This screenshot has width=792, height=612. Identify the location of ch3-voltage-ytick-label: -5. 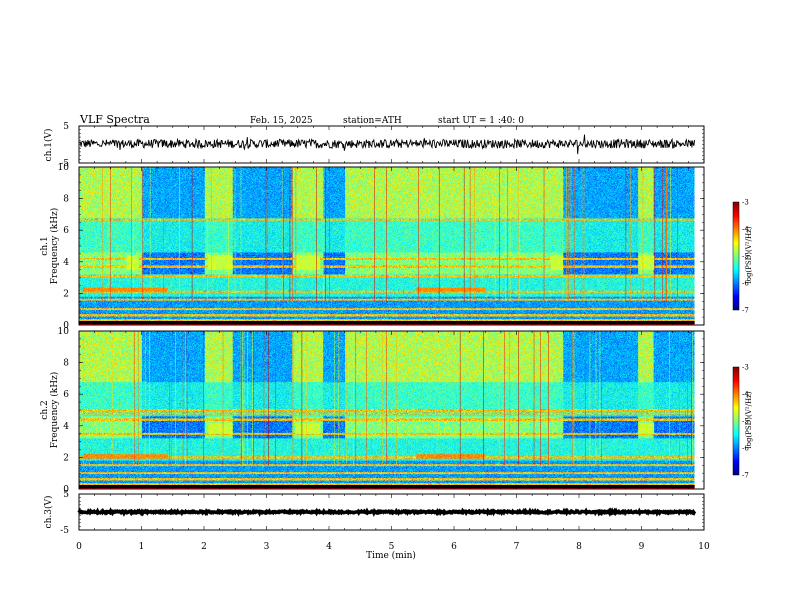
(64, 531).